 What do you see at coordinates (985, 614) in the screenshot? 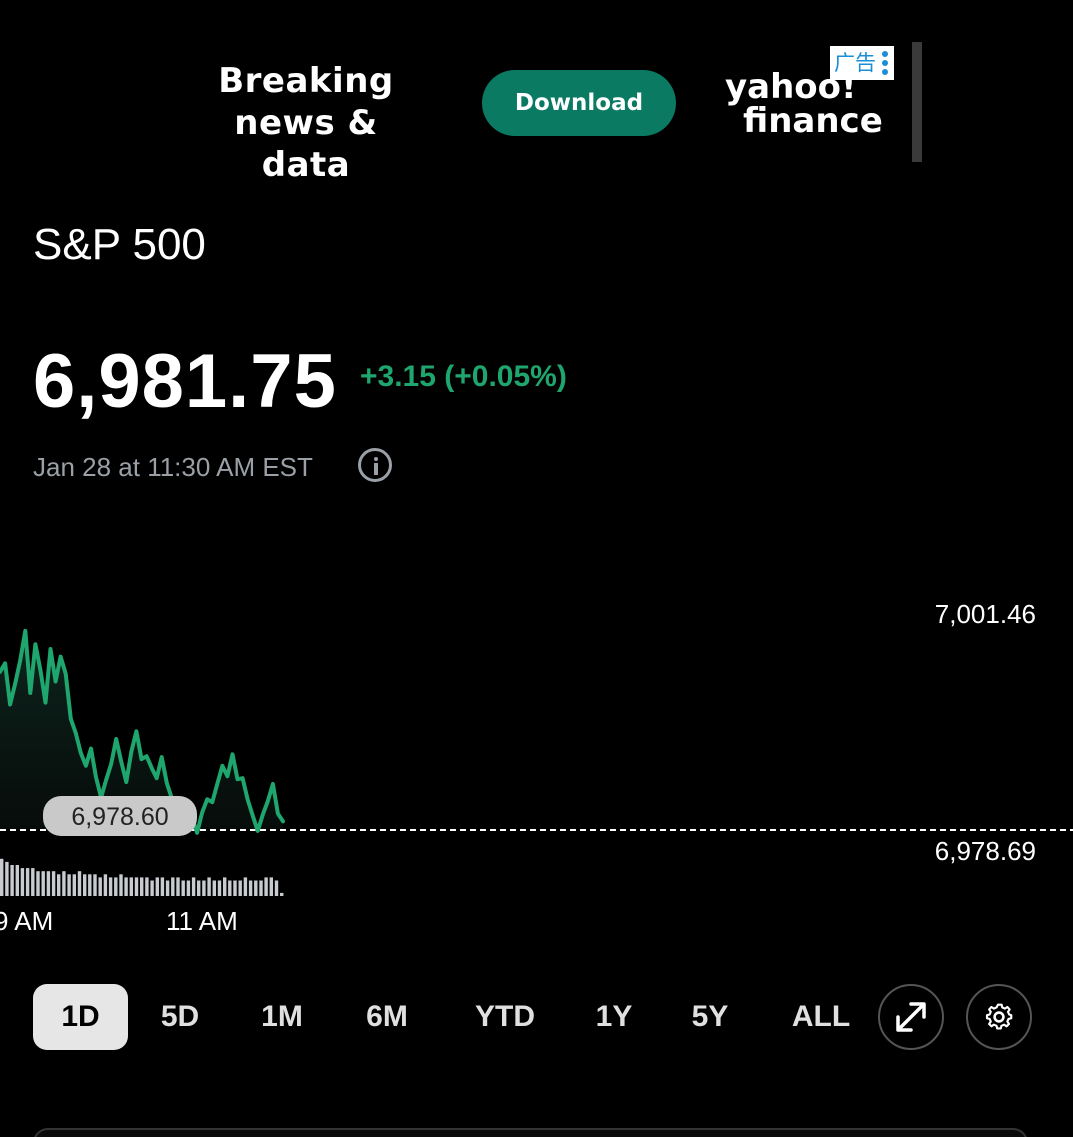
I see `y-axis-label-high: 7,001.46` at bounding box center [985, 614].